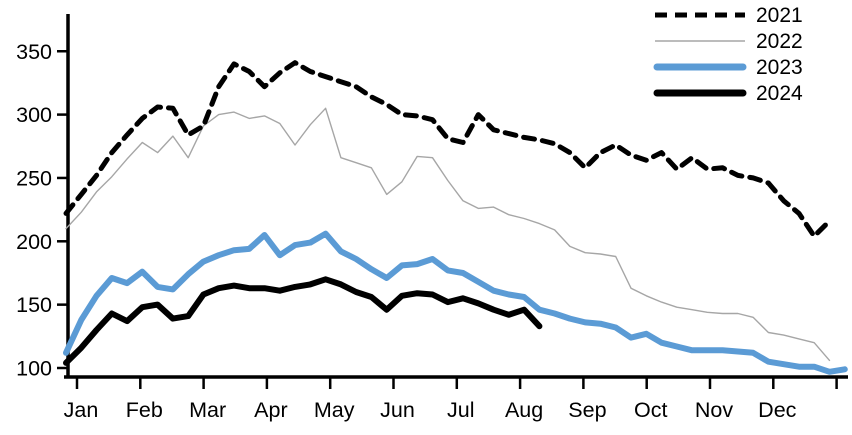 Image resolution: width=852 pixels, height=435 pixels. Describe the element at coordinates (34, 242) in the screenshot. I see `y-tick-label-200: 200` at that location.